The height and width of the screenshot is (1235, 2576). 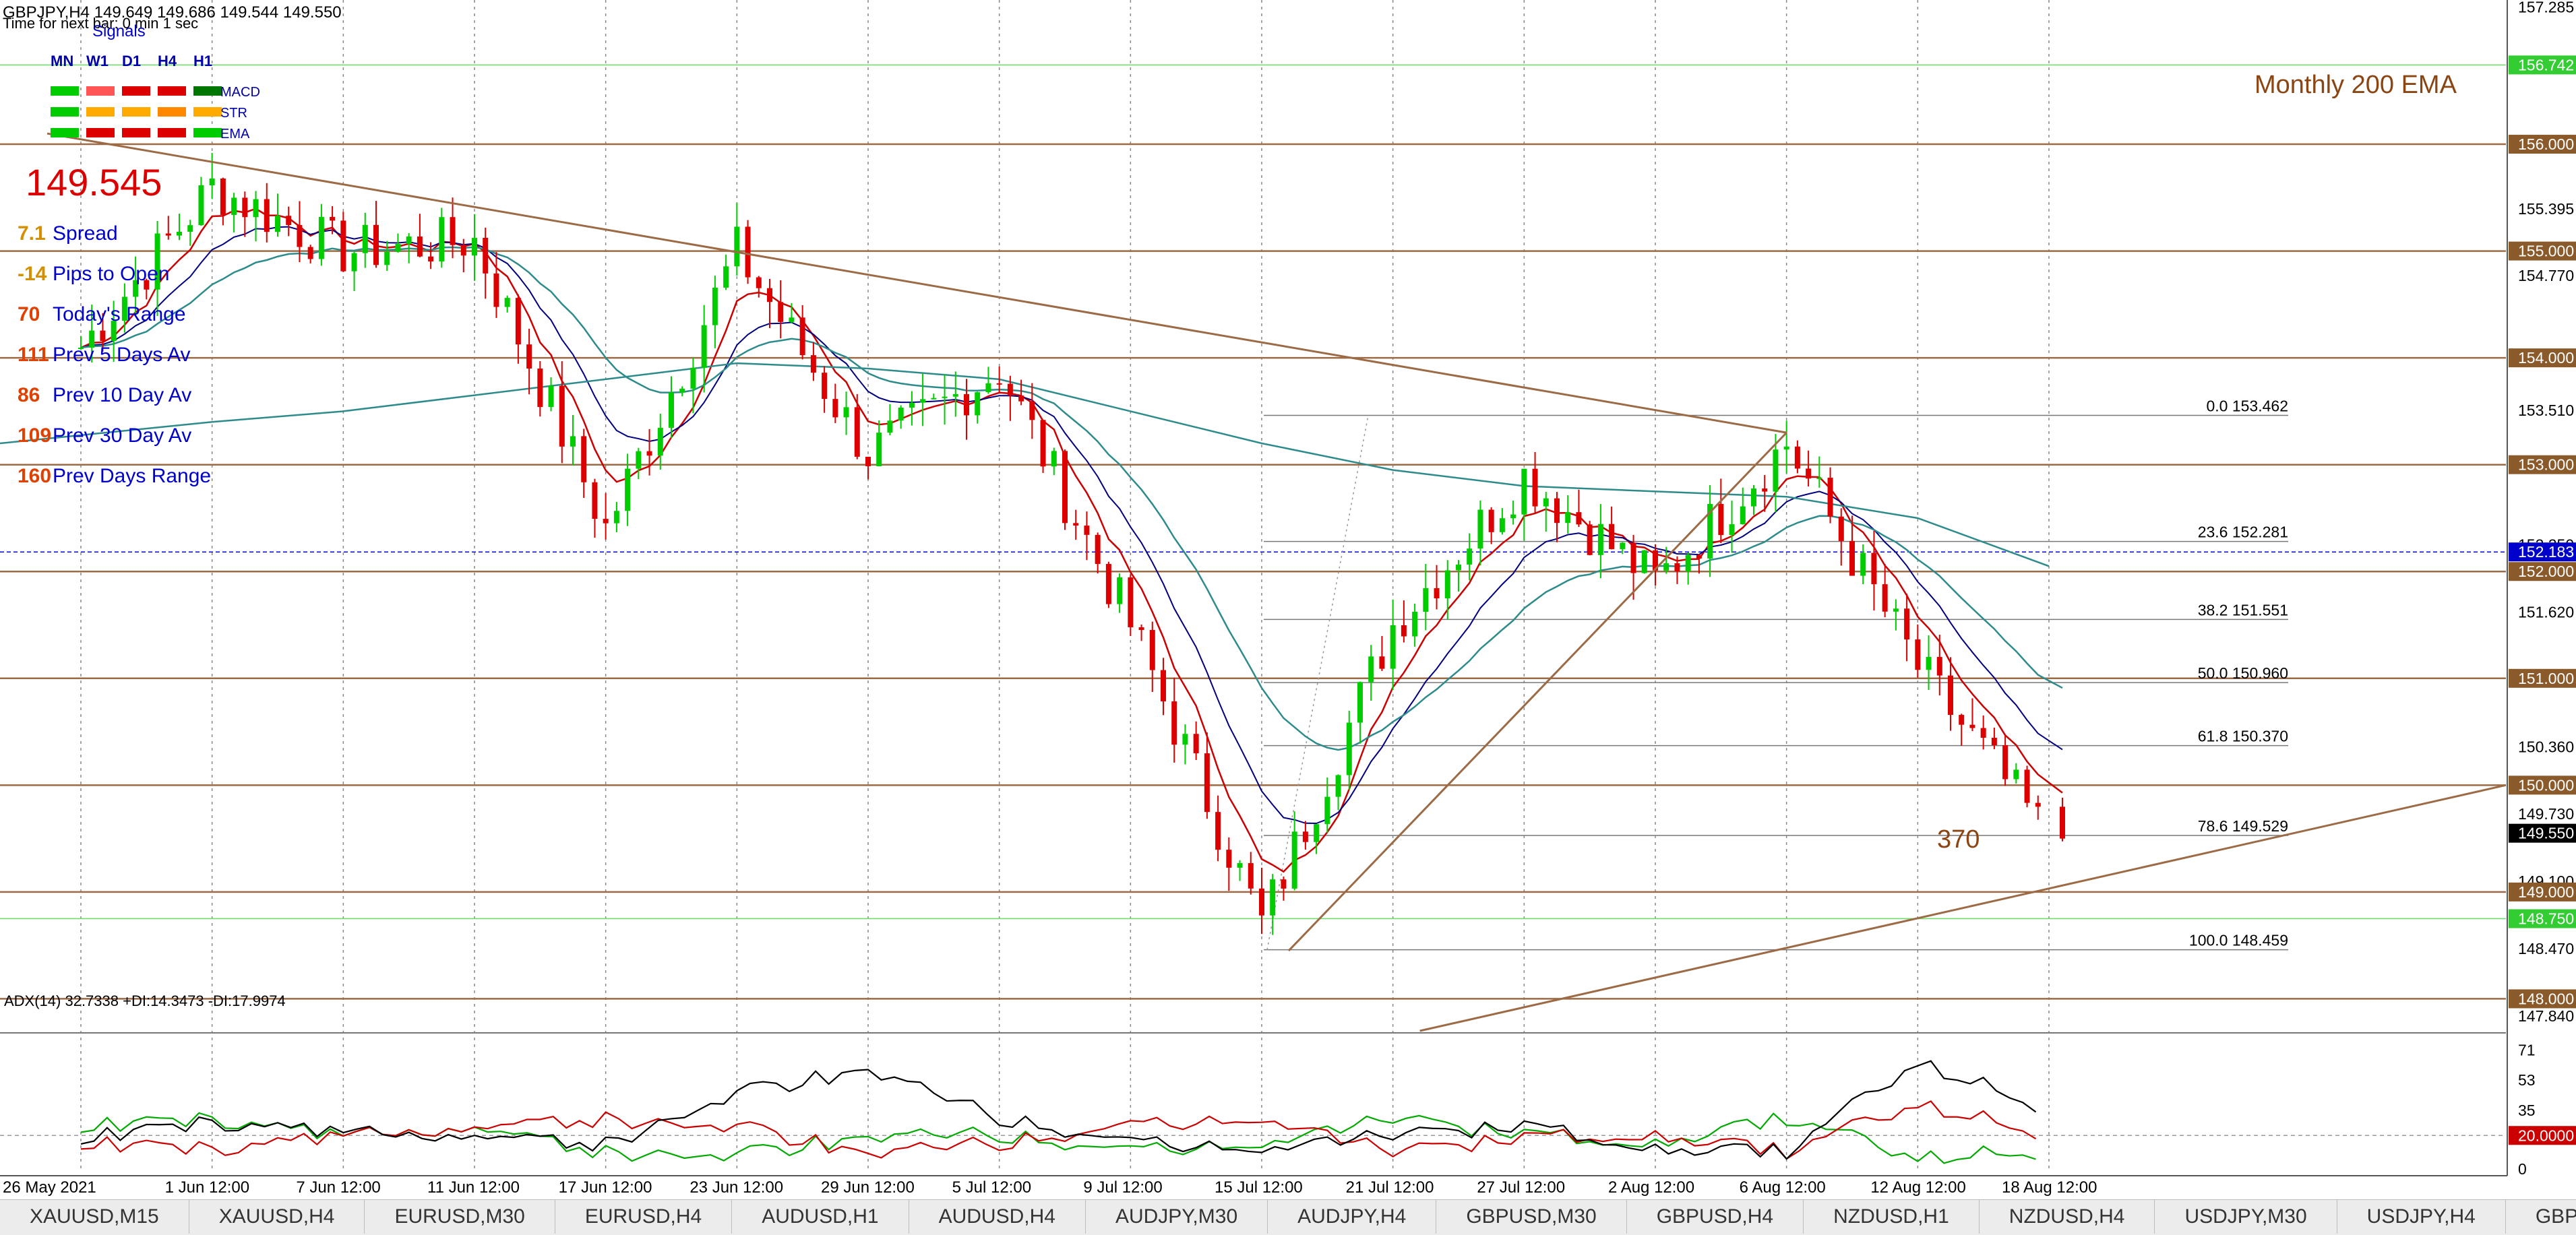 I want to click on signal-timeframe: D1, so click(x=131, y=61).